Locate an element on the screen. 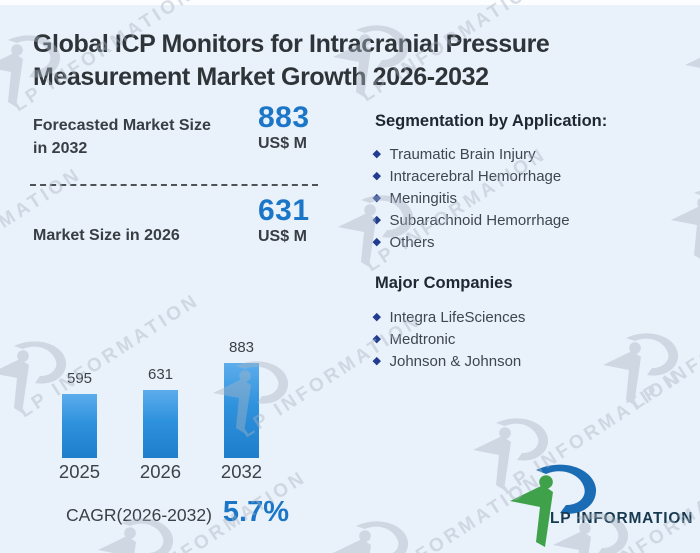  companies-heading: Major Companies is located at coordinates (444, 283).